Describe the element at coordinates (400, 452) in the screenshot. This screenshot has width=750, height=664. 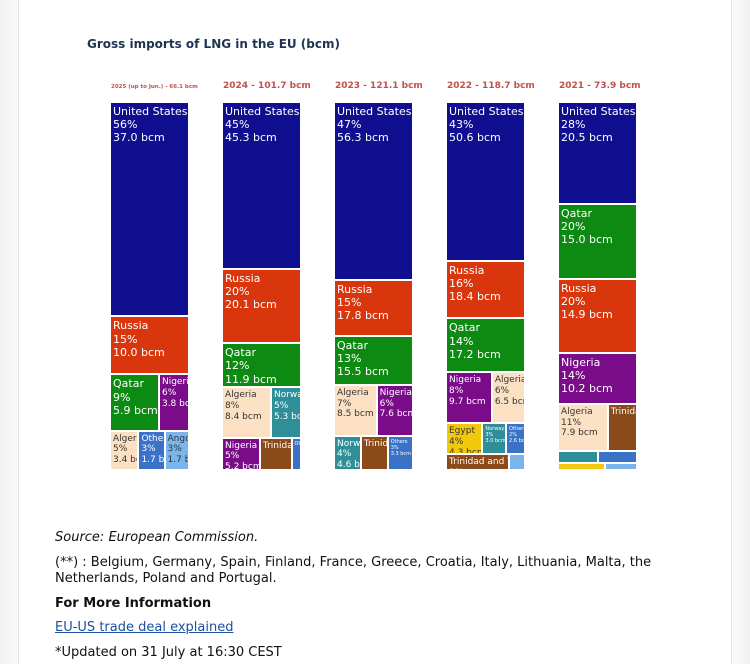
I see `tile-others-2: Others 3% 3.3 bcm` at that location.